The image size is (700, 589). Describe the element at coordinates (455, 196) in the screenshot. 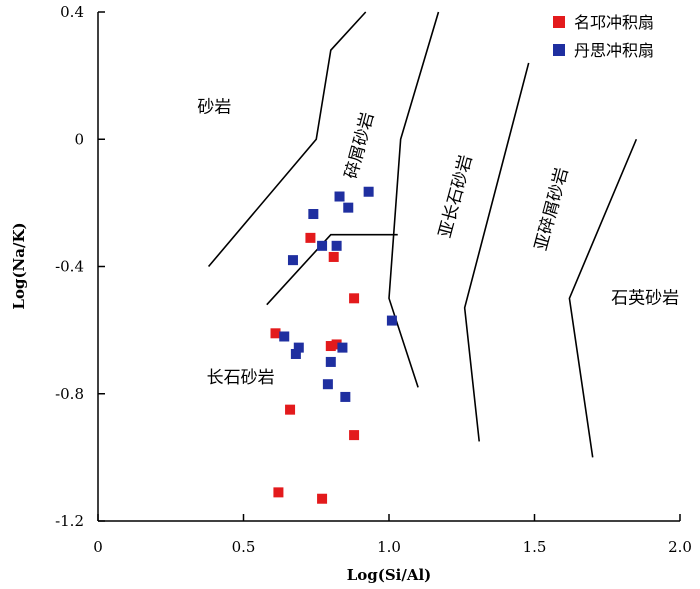

I see `region-label: 亚长石砂岩` at that location.